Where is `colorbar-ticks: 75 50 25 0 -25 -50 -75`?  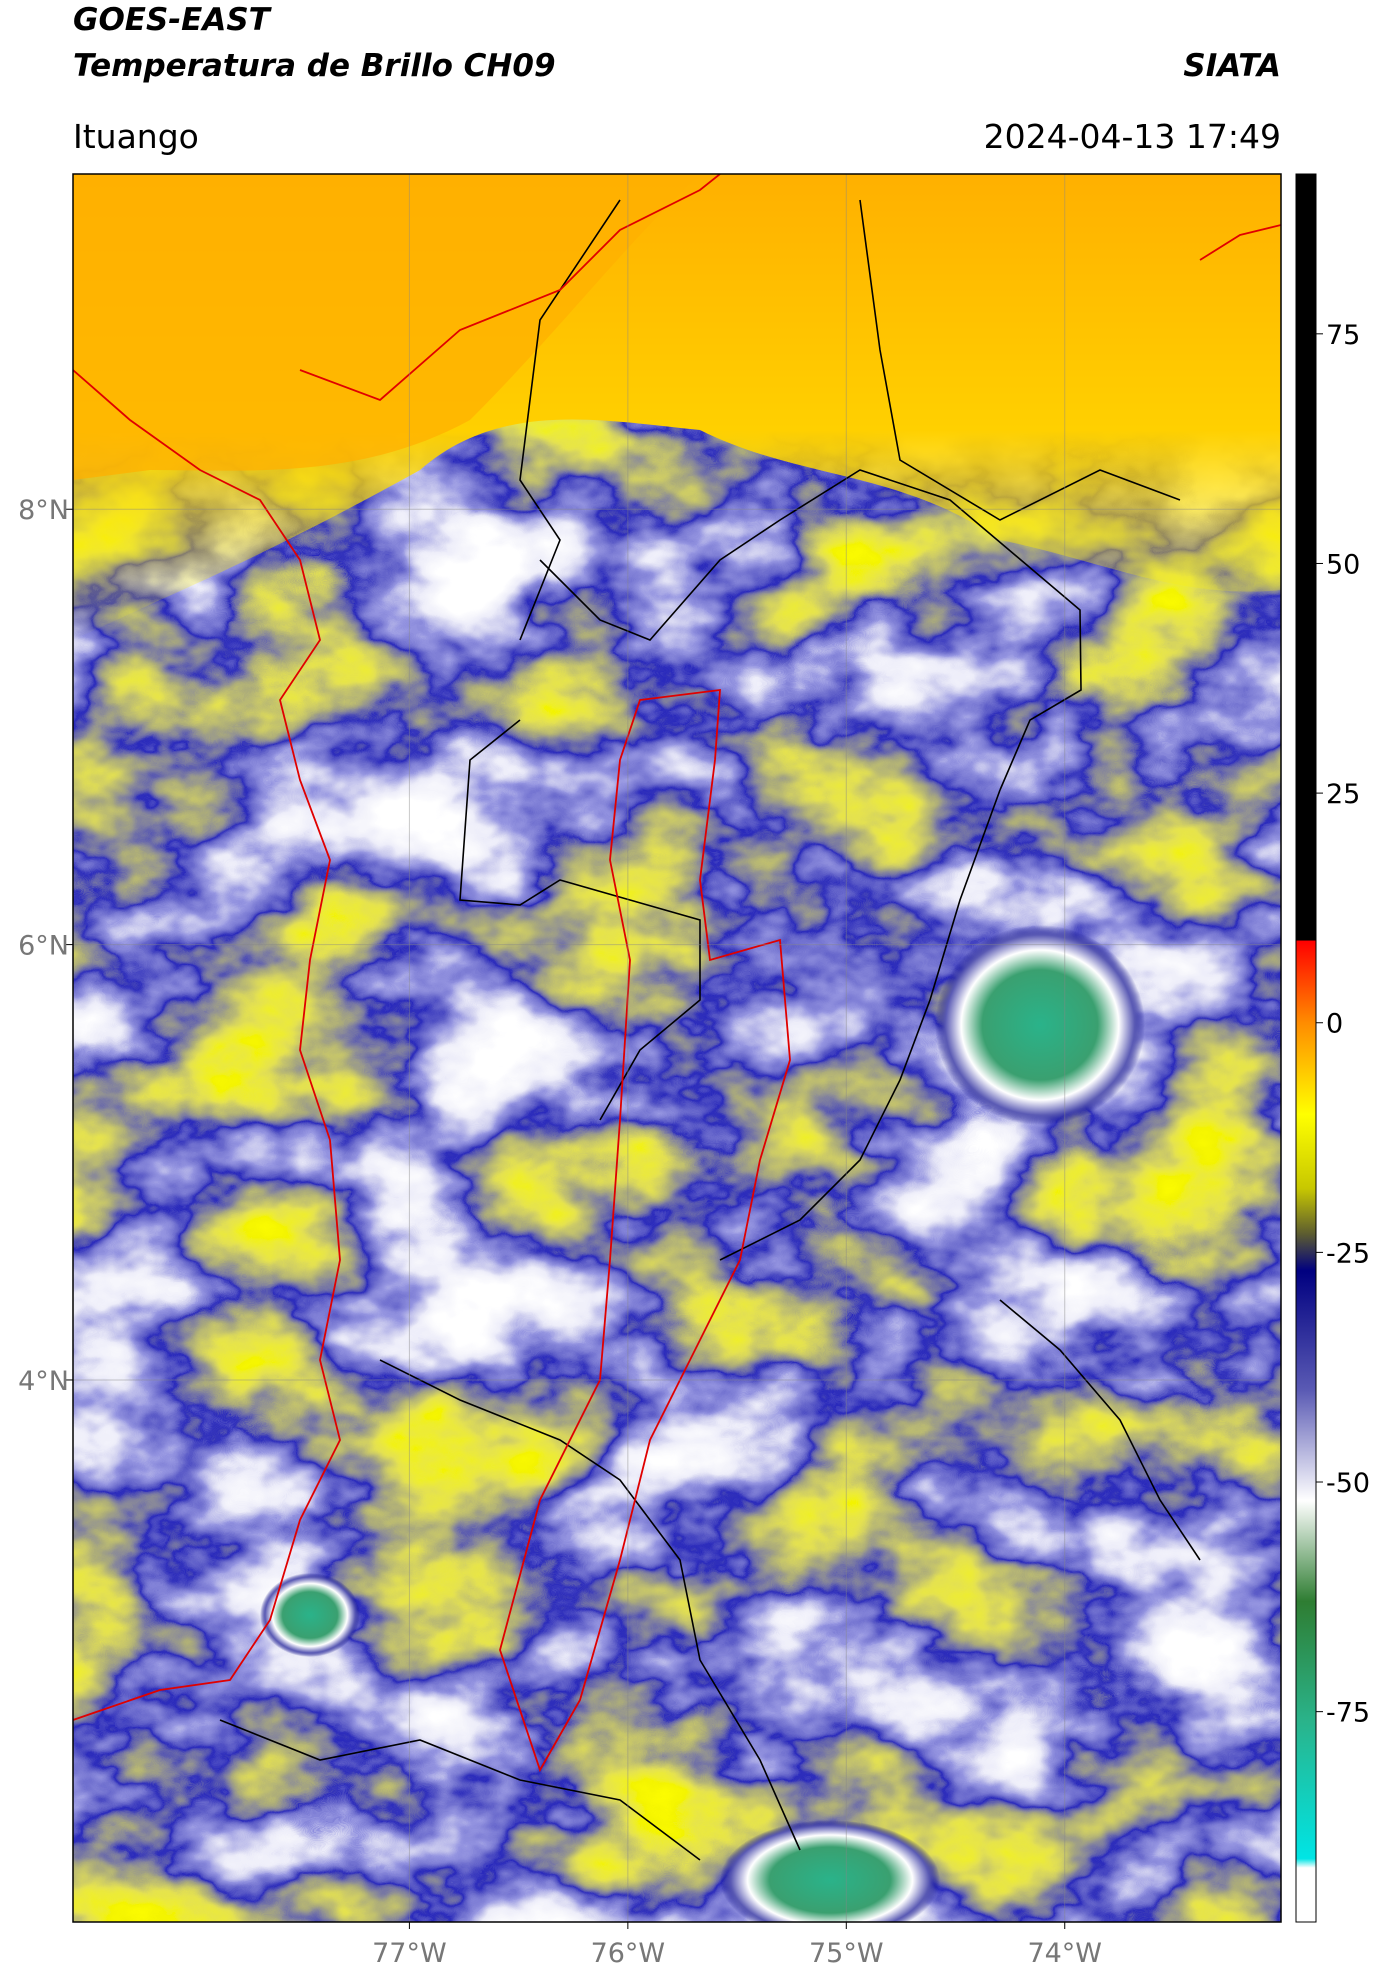
colorbar-ticks: 75 50 25 0 -25 -50 -75 is located at coordinates (1343, 1024).